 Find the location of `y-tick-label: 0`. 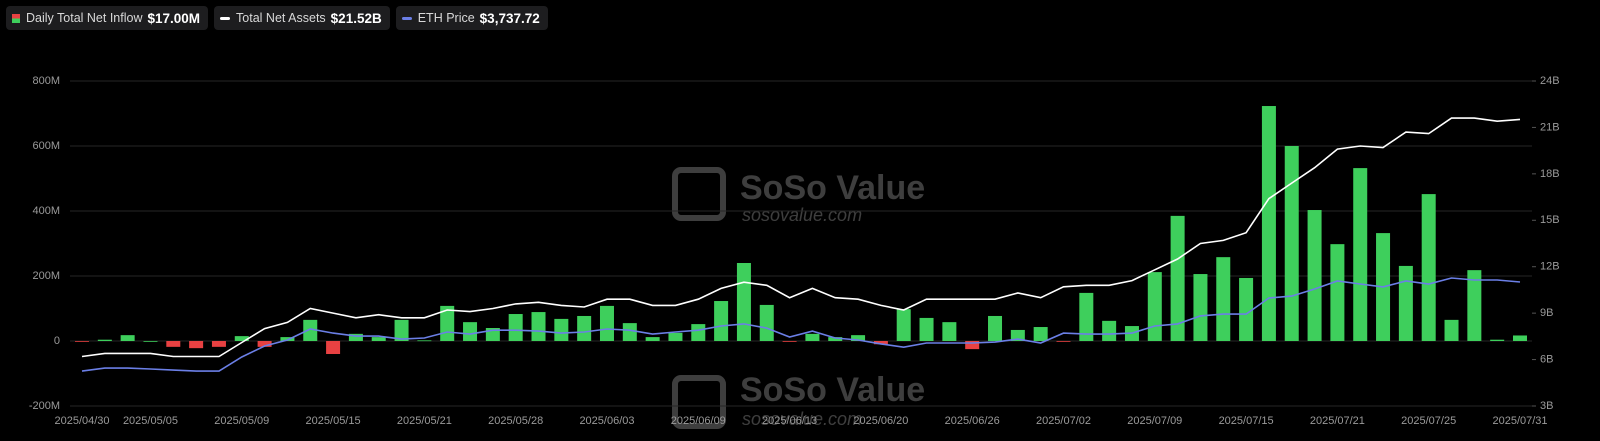

y-tick-label: 0 is located at coordinates (57, 341).